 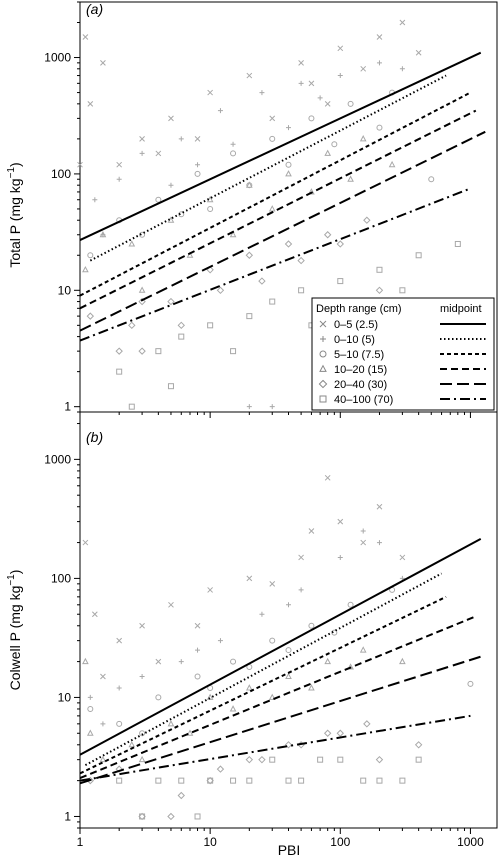 I want to click on y-tick-label: 100, so click(x=61, y=578).